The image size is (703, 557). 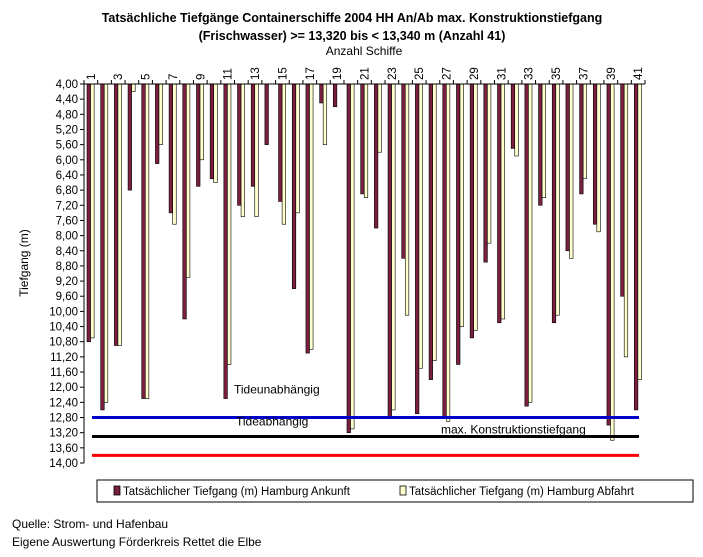 What do you see at coordinates (67, 130) in the screenshot?
I see `y-tick-label: 5,20` at bounding box center [67, 130].